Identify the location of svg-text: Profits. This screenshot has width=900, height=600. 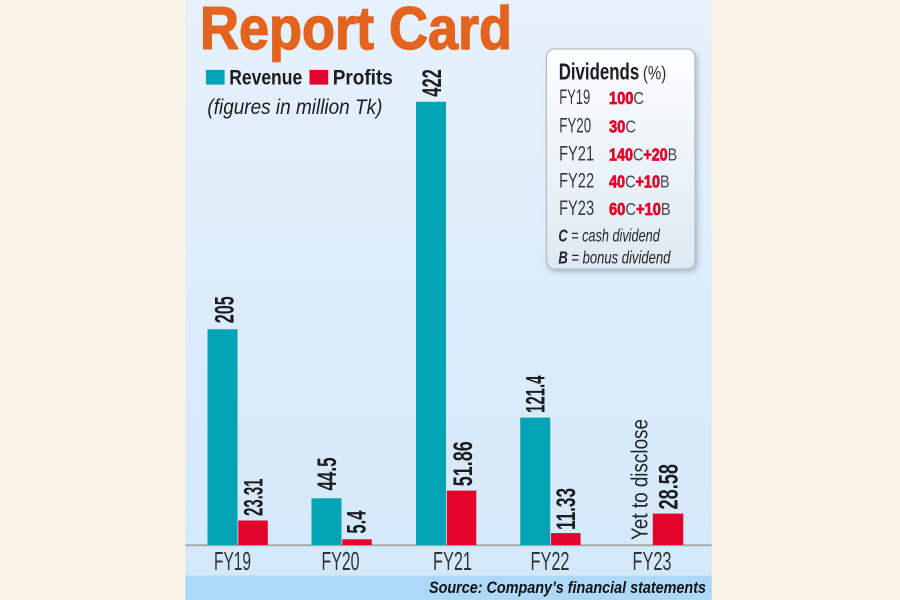
(363, 78).